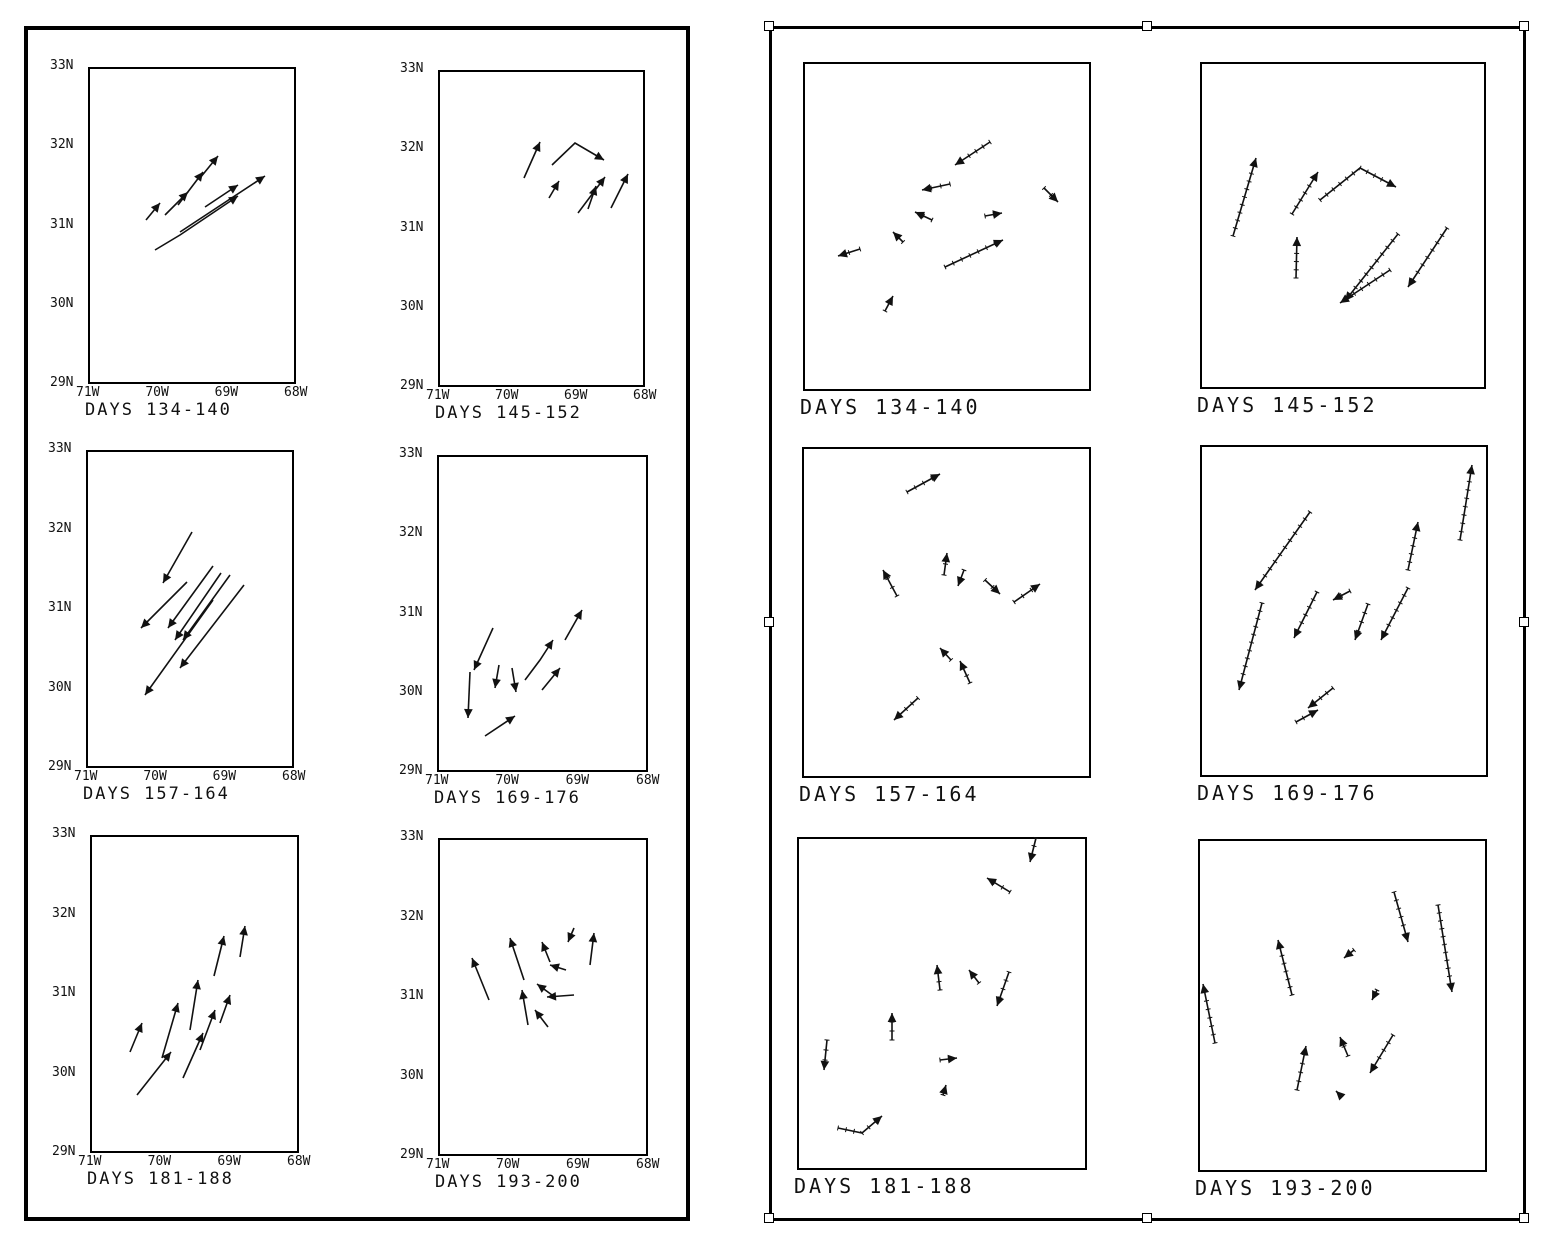 This screenshot has height=1246, width=1554. What do you see at coordinates (884, 1186) in the screenshot?
I see `panel-caption: DAYS 181-188` at bounding box center [884, 1186].